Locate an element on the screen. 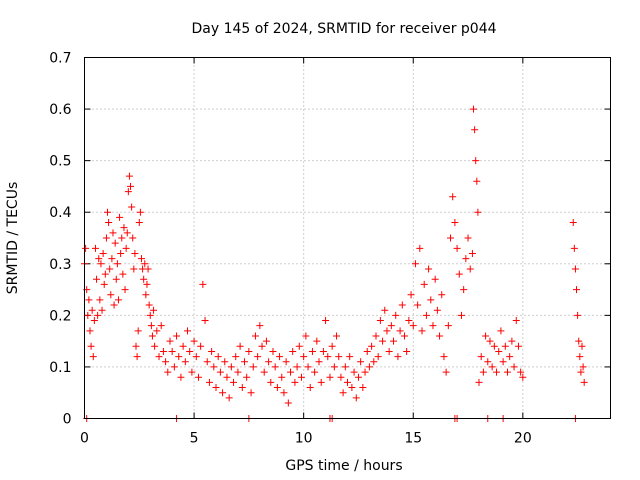  y-tick-label: 0.7 is located at coordinates (60, 59).